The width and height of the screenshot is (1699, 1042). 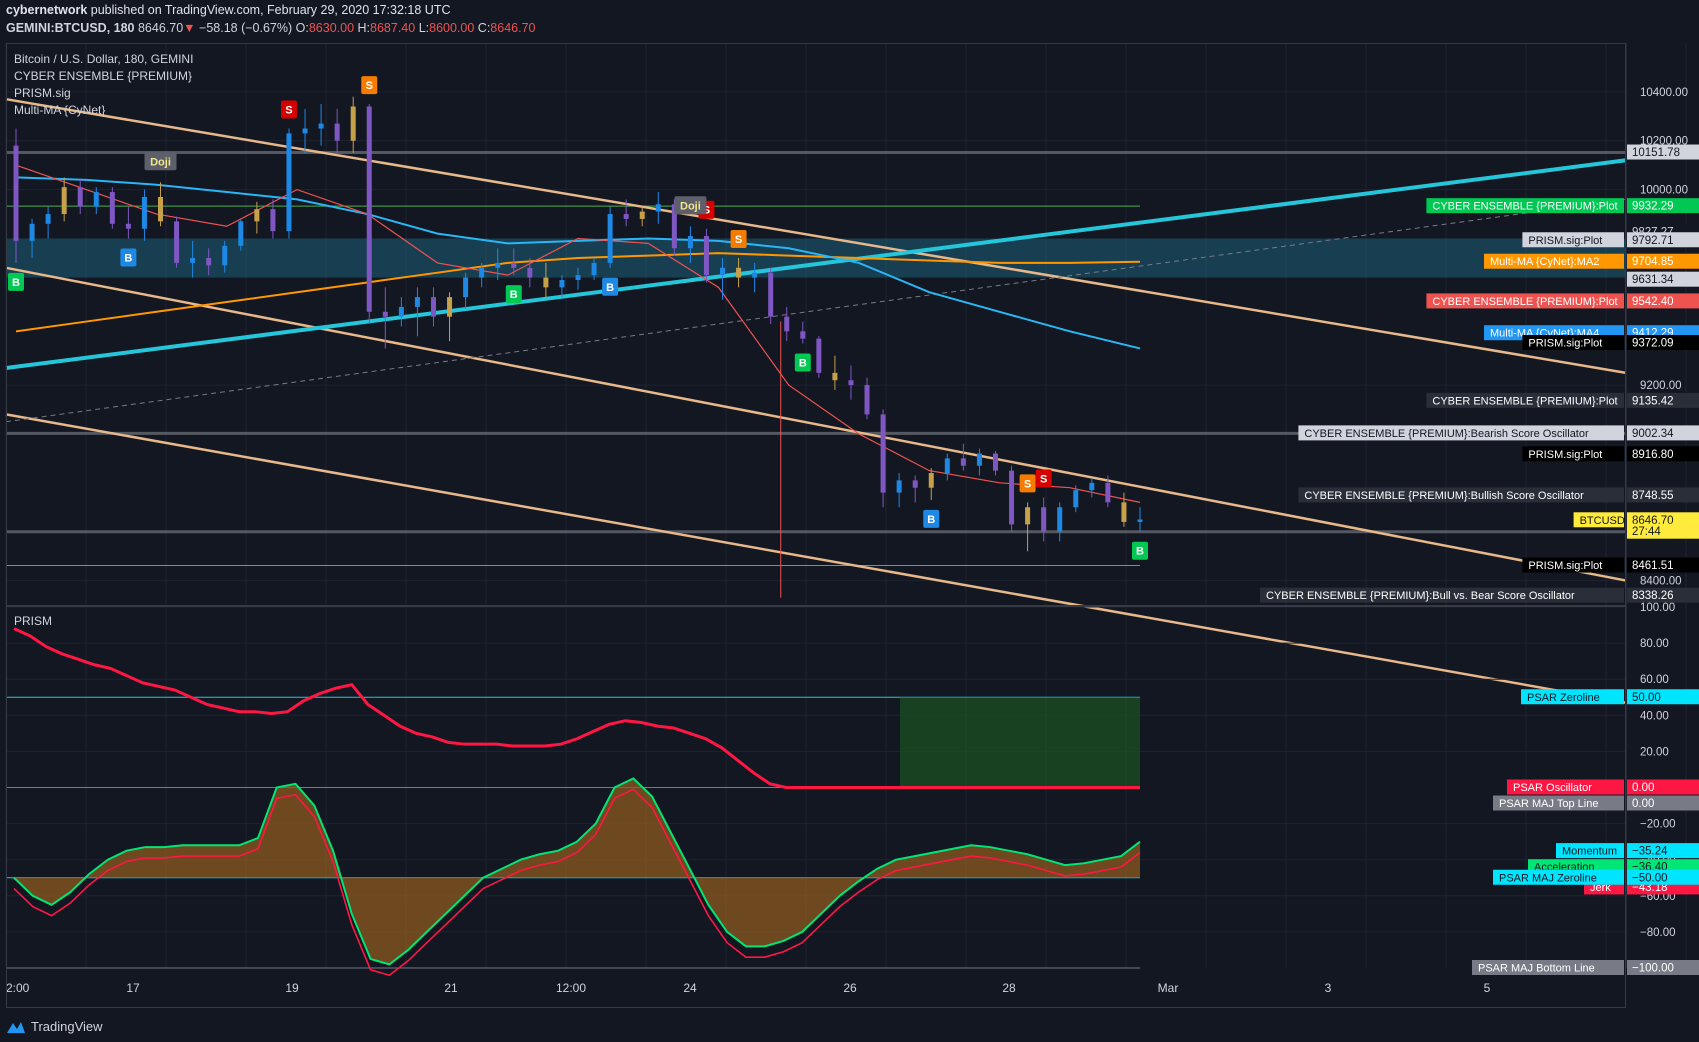 I want to click on legend-indicator-3: Multi-MA {CyNet}, so click(x=60, y=110).